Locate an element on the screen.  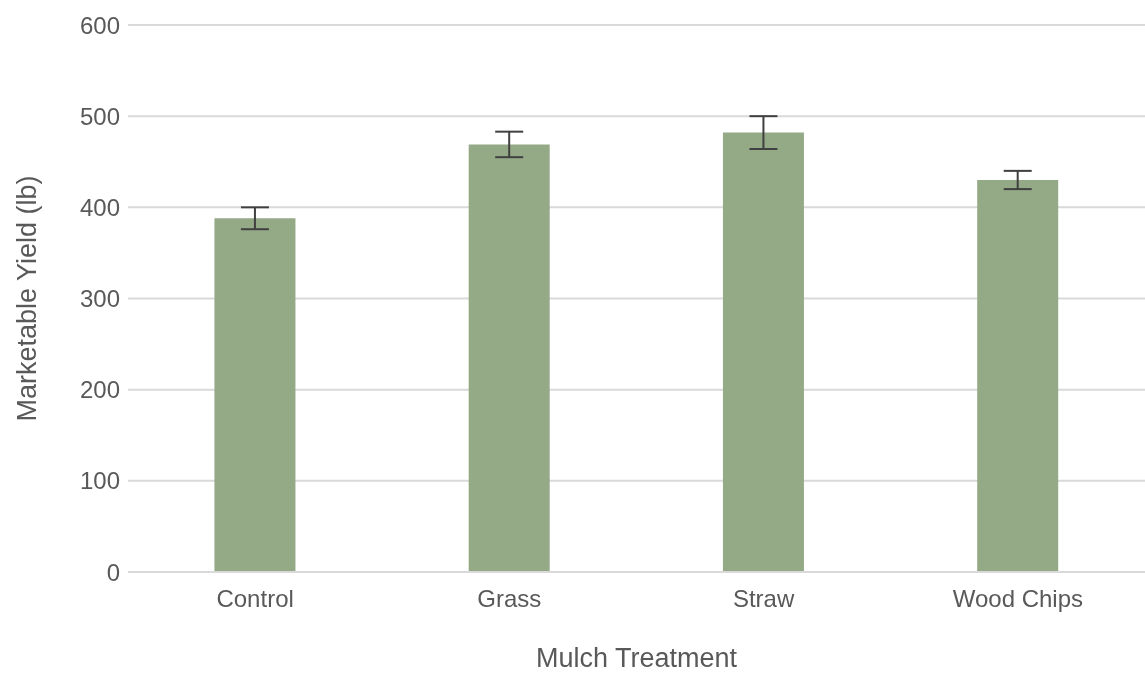
y-tick-label: 100 is located at coordinates (99, 481).